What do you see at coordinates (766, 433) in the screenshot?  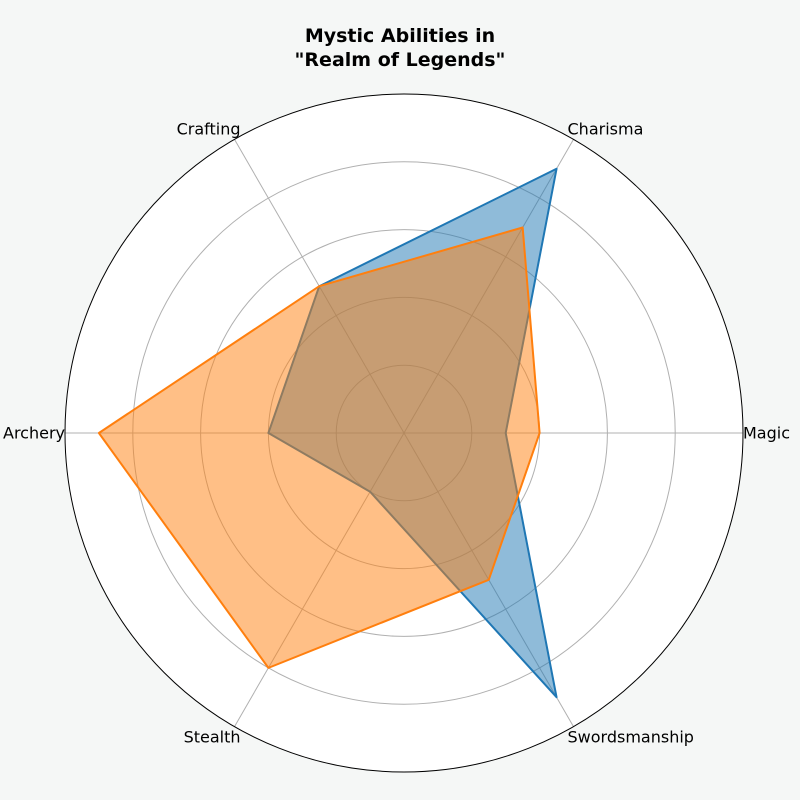 I see `axis-label-magic: Magic` at bounding box center [766, 433].